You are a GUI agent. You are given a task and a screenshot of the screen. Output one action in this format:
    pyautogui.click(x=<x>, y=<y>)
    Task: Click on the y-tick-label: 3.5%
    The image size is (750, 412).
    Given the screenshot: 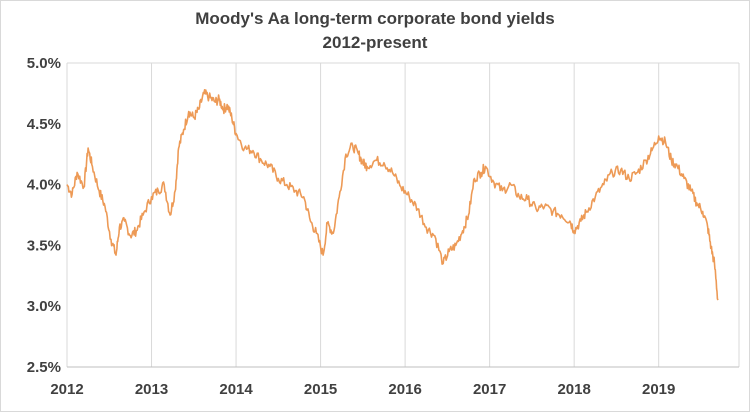 What is the action you would take?
    pyautogui.click(x=44, y=245)
    